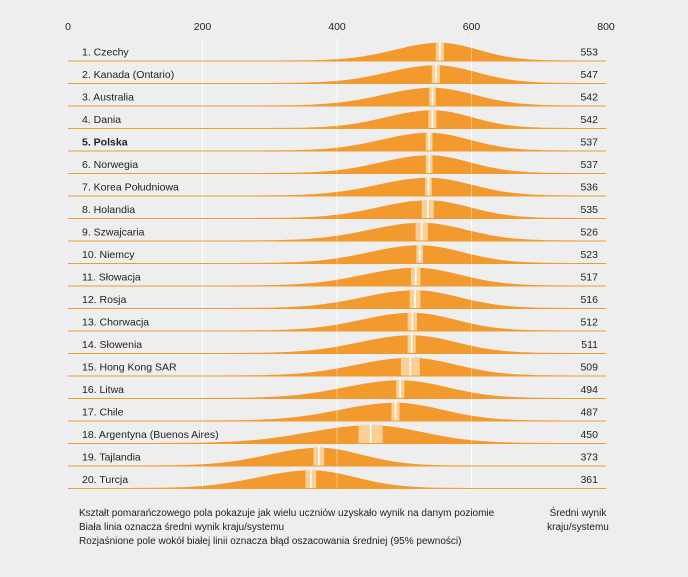  What do you see at coordinates (103, 390) in the screenshot?
I see `country-label: 16. Litwa` at bounding box center [103, 390].